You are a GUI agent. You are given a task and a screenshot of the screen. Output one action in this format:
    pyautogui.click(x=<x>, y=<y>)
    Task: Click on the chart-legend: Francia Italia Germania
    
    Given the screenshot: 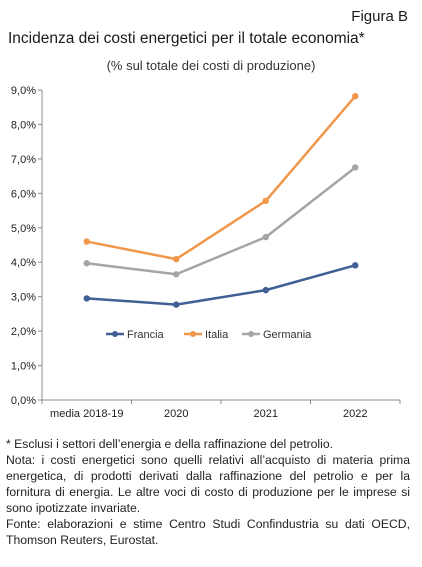 What is the action you would take?
    pyautogui.click(x=209, y=335)
    